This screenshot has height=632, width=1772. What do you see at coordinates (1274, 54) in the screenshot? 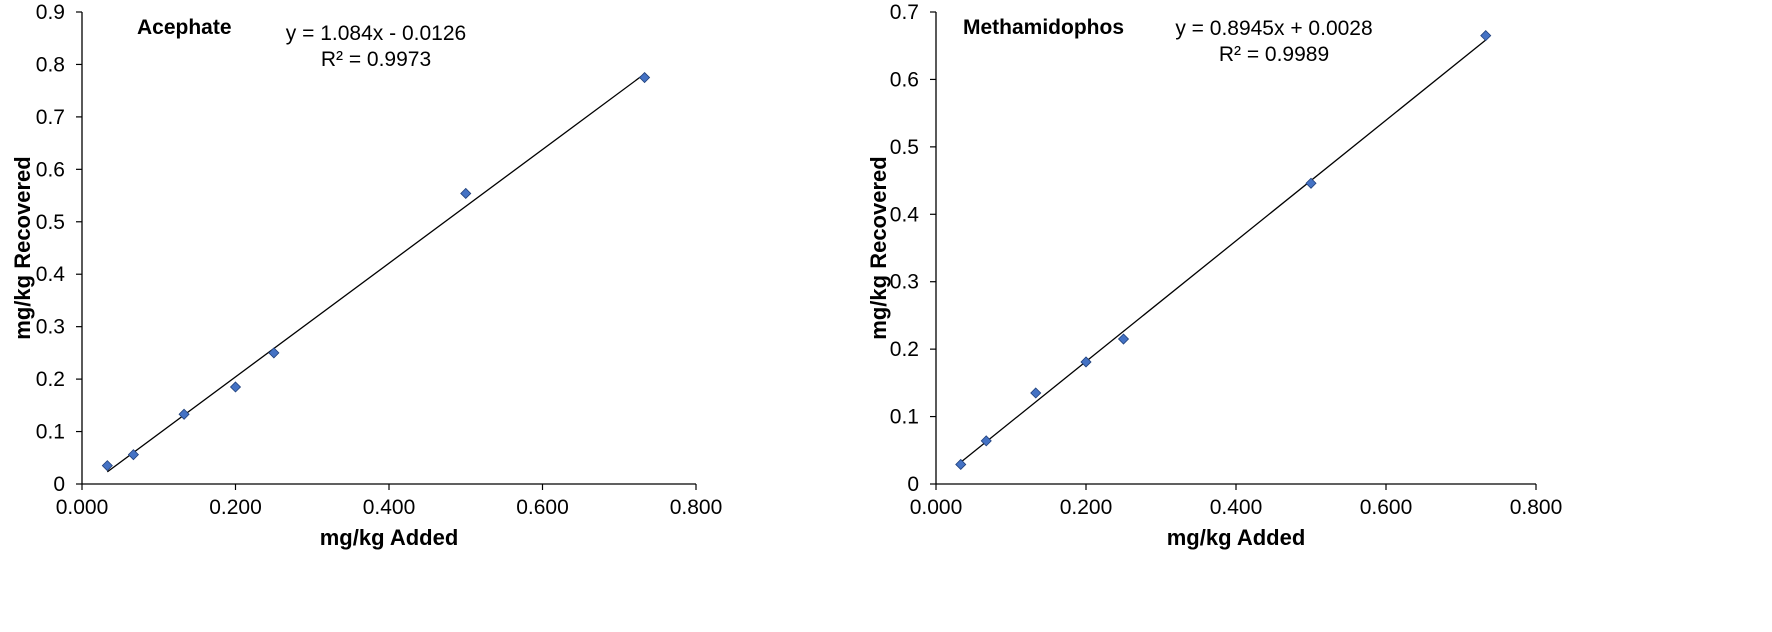
I see `r-squared-label: R² = 0.9989` at bounding box center [1274, 54].